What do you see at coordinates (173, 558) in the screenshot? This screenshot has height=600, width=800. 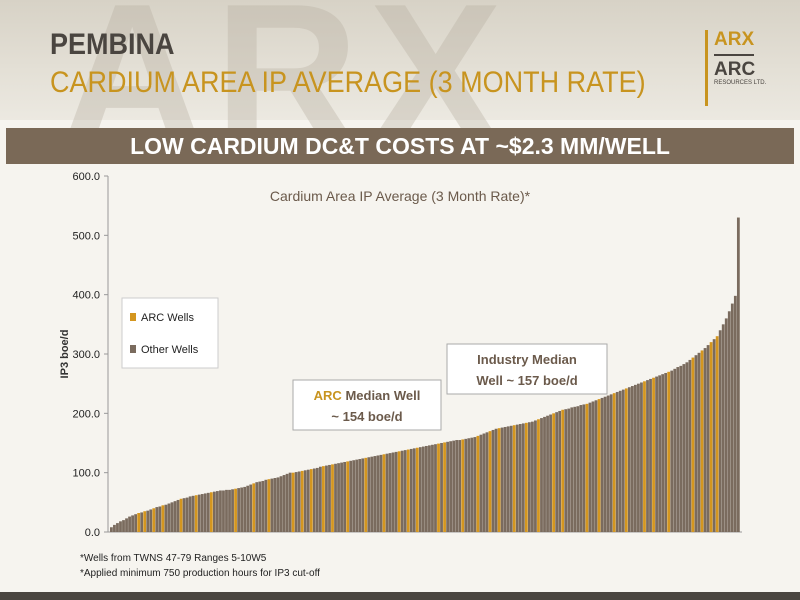 I see `footnote-wells: *Wells from TWNS 47-79 Ranges 5-10W5` at bounding box center [173, 558].